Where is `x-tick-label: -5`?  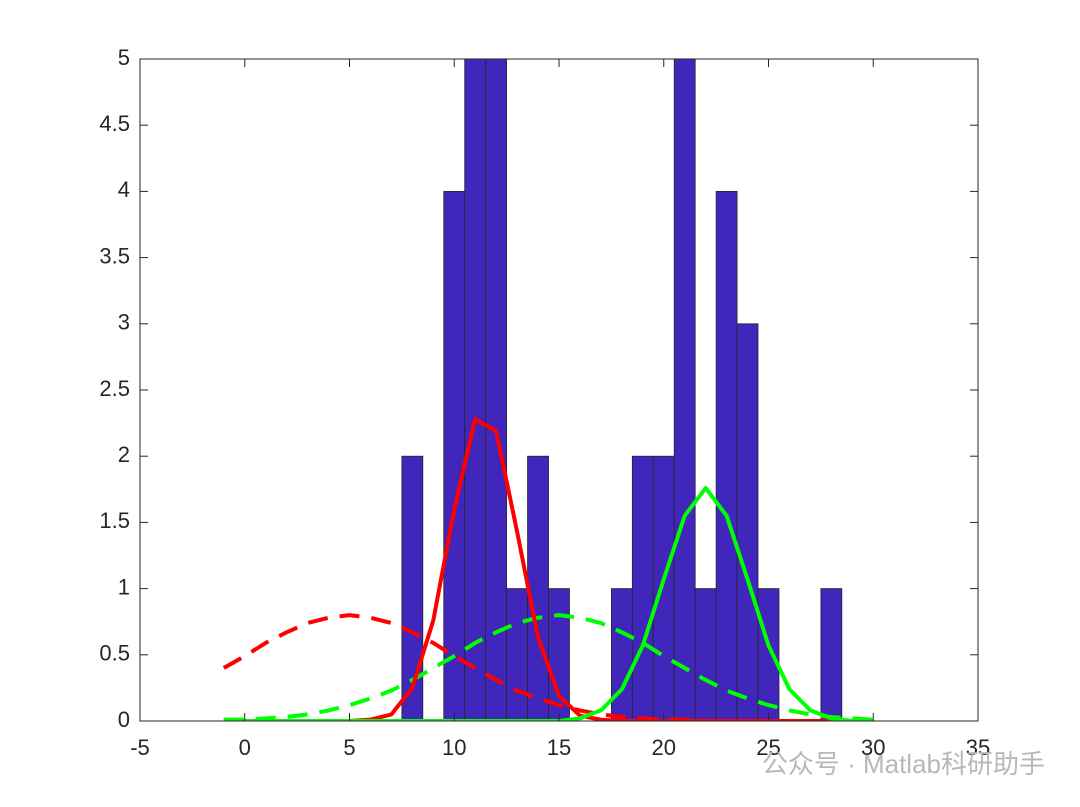 x-tick-label: -5 is located at coordinates (140, 747).